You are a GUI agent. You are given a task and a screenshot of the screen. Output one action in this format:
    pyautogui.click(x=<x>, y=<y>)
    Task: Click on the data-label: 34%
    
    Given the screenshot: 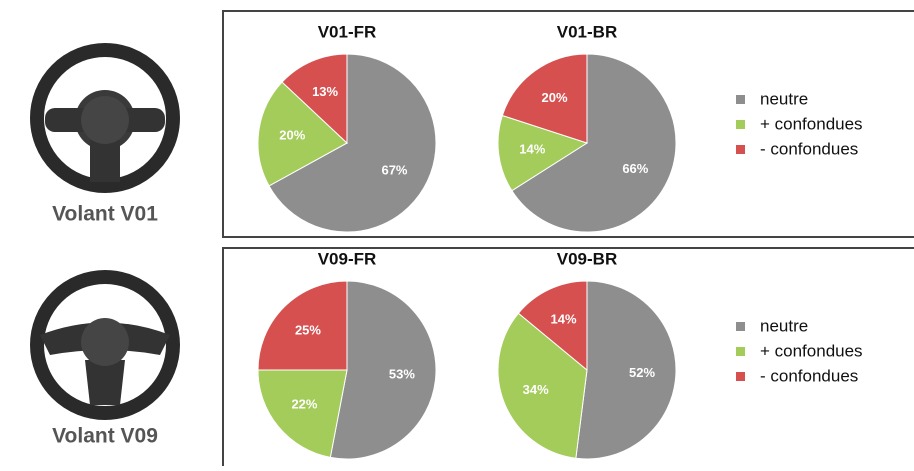 What is the action you would take?
    pyautogui.click(x=536, y=389)
    